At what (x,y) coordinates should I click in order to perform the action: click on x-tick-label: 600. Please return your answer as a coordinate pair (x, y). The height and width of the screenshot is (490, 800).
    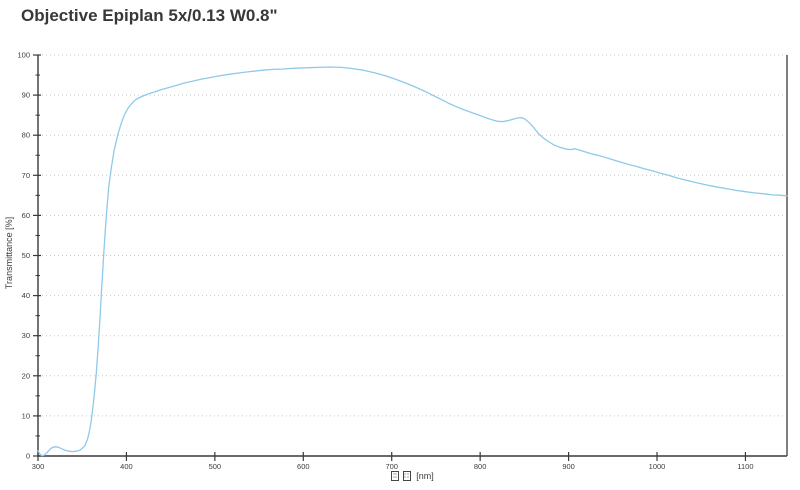
    Looking at the image, I should click on (303, 466).